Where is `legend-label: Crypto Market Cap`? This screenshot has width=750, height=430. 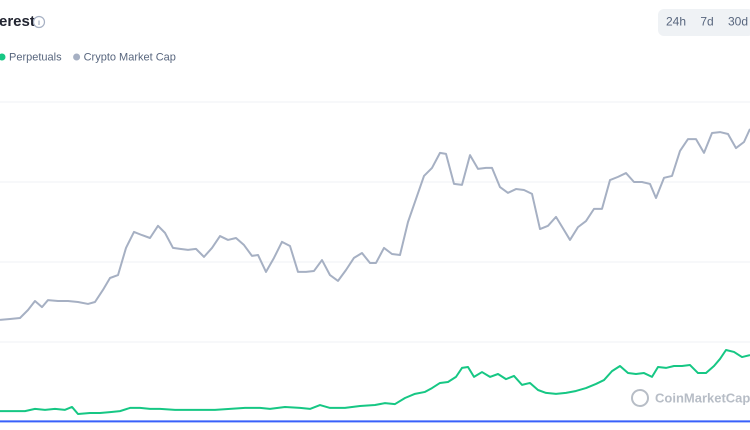 legend-label: Crypto Market Cap is located at coordinates (130, 57).